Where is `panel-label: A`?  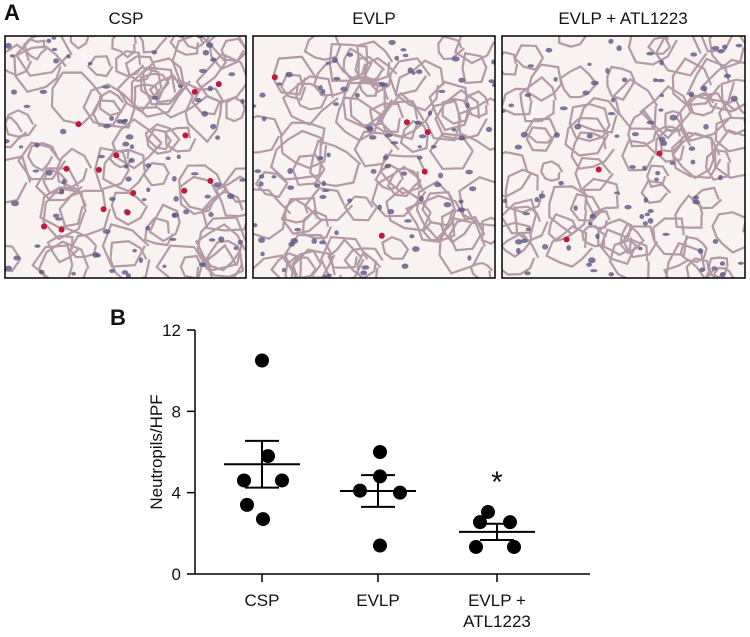
panel-label: A is located at coordinates (12, 12).